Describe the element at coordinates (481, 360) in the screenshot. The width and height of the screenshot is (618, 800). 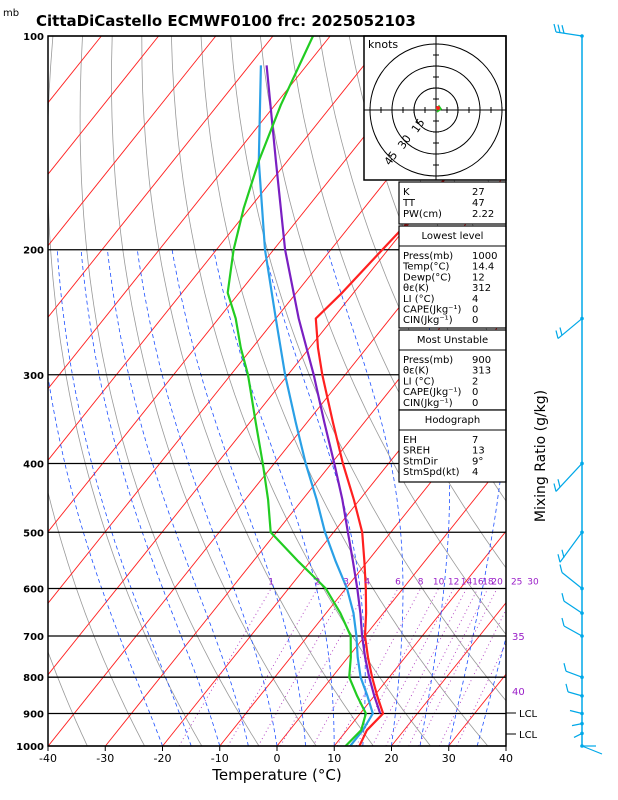
I see `table-value: 900` at that location.